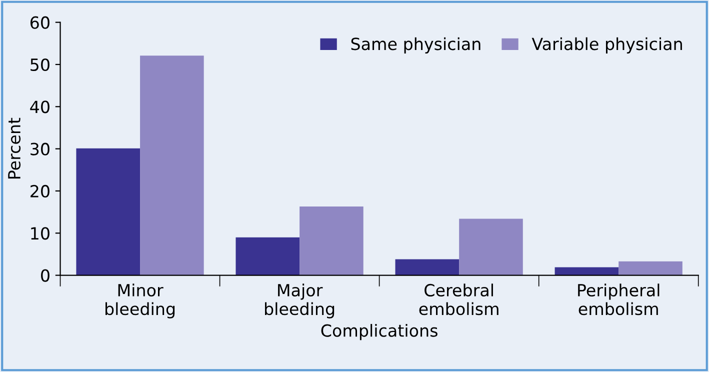 Image resolution: width=709 pixels, height=372 pixels. What do you see at coordinates (458, 300) in the screenshot?
I see `x-tick-label: Cerebral embolism` at bounding box center [458, 300].